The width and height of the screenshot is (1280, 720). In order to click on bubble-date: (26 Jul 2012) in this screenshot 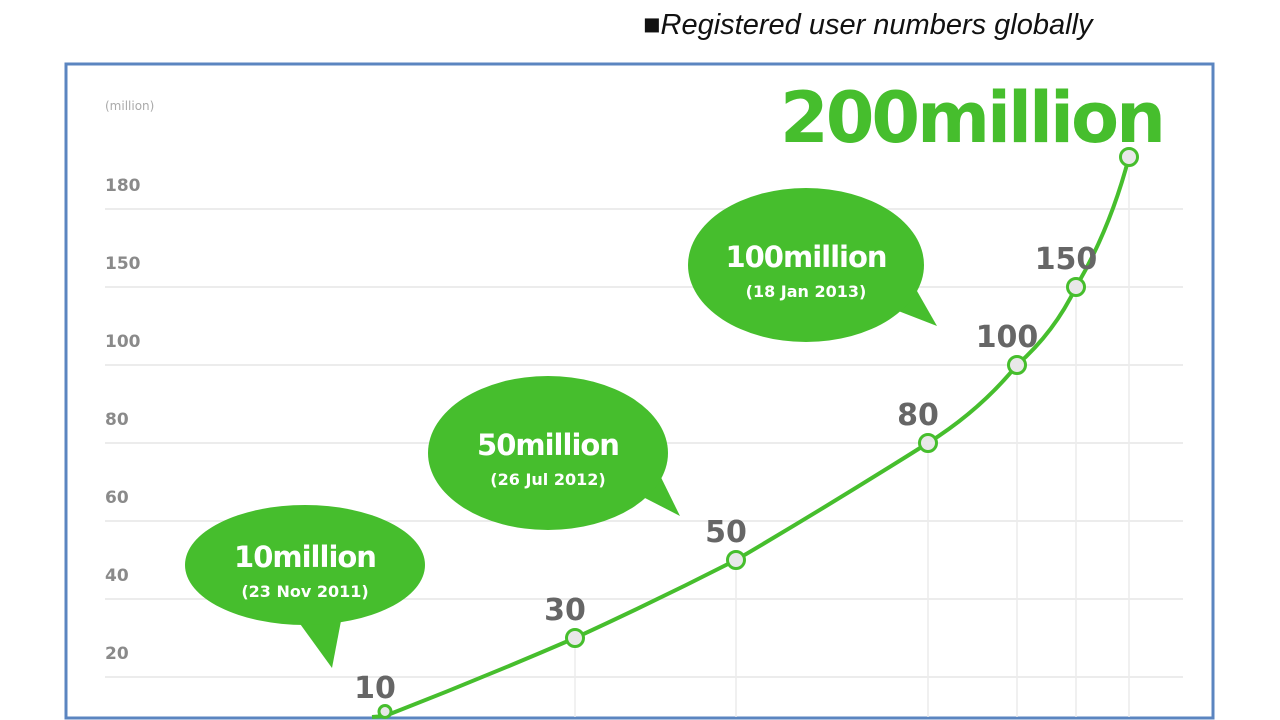, I will do `click(547, 479)`.